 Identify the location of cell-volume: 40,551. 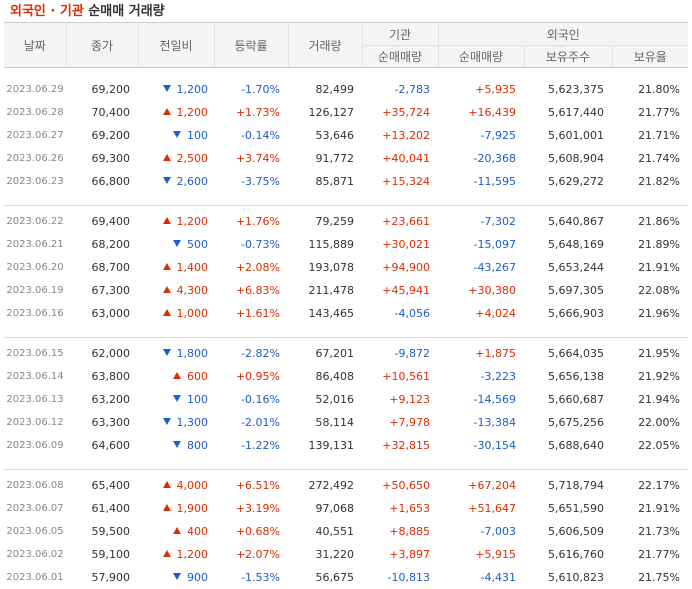
(335, 531).